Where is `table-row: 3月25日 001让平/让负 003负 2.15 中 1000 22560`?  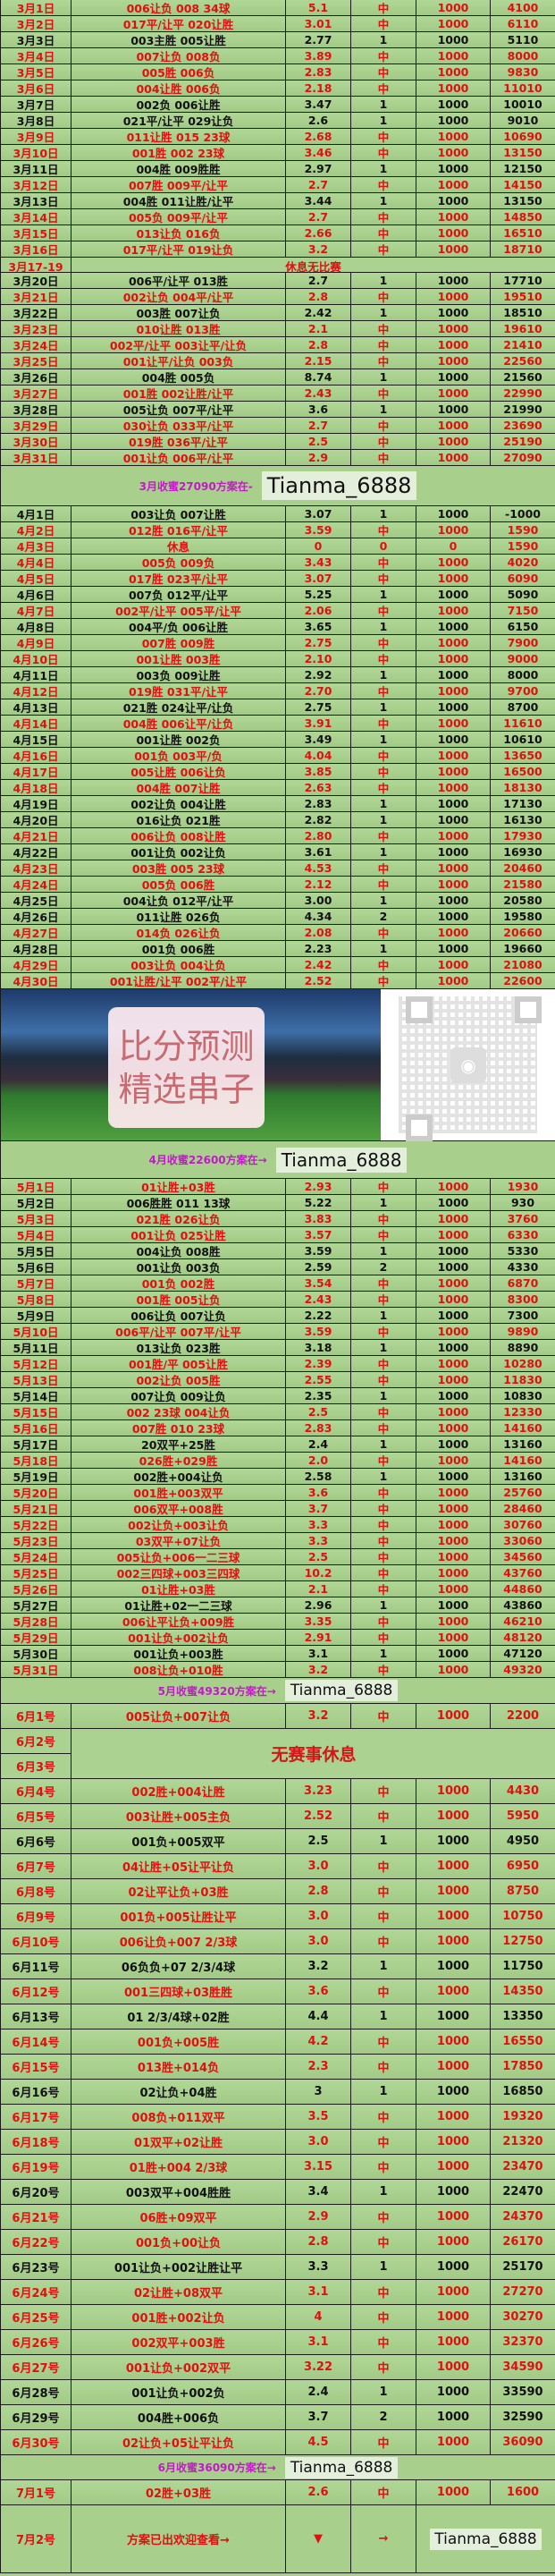 table-row: 3月25日 001让平/让负 003负 2.15 中 1000 22560 is located at coordinates (278, 361).